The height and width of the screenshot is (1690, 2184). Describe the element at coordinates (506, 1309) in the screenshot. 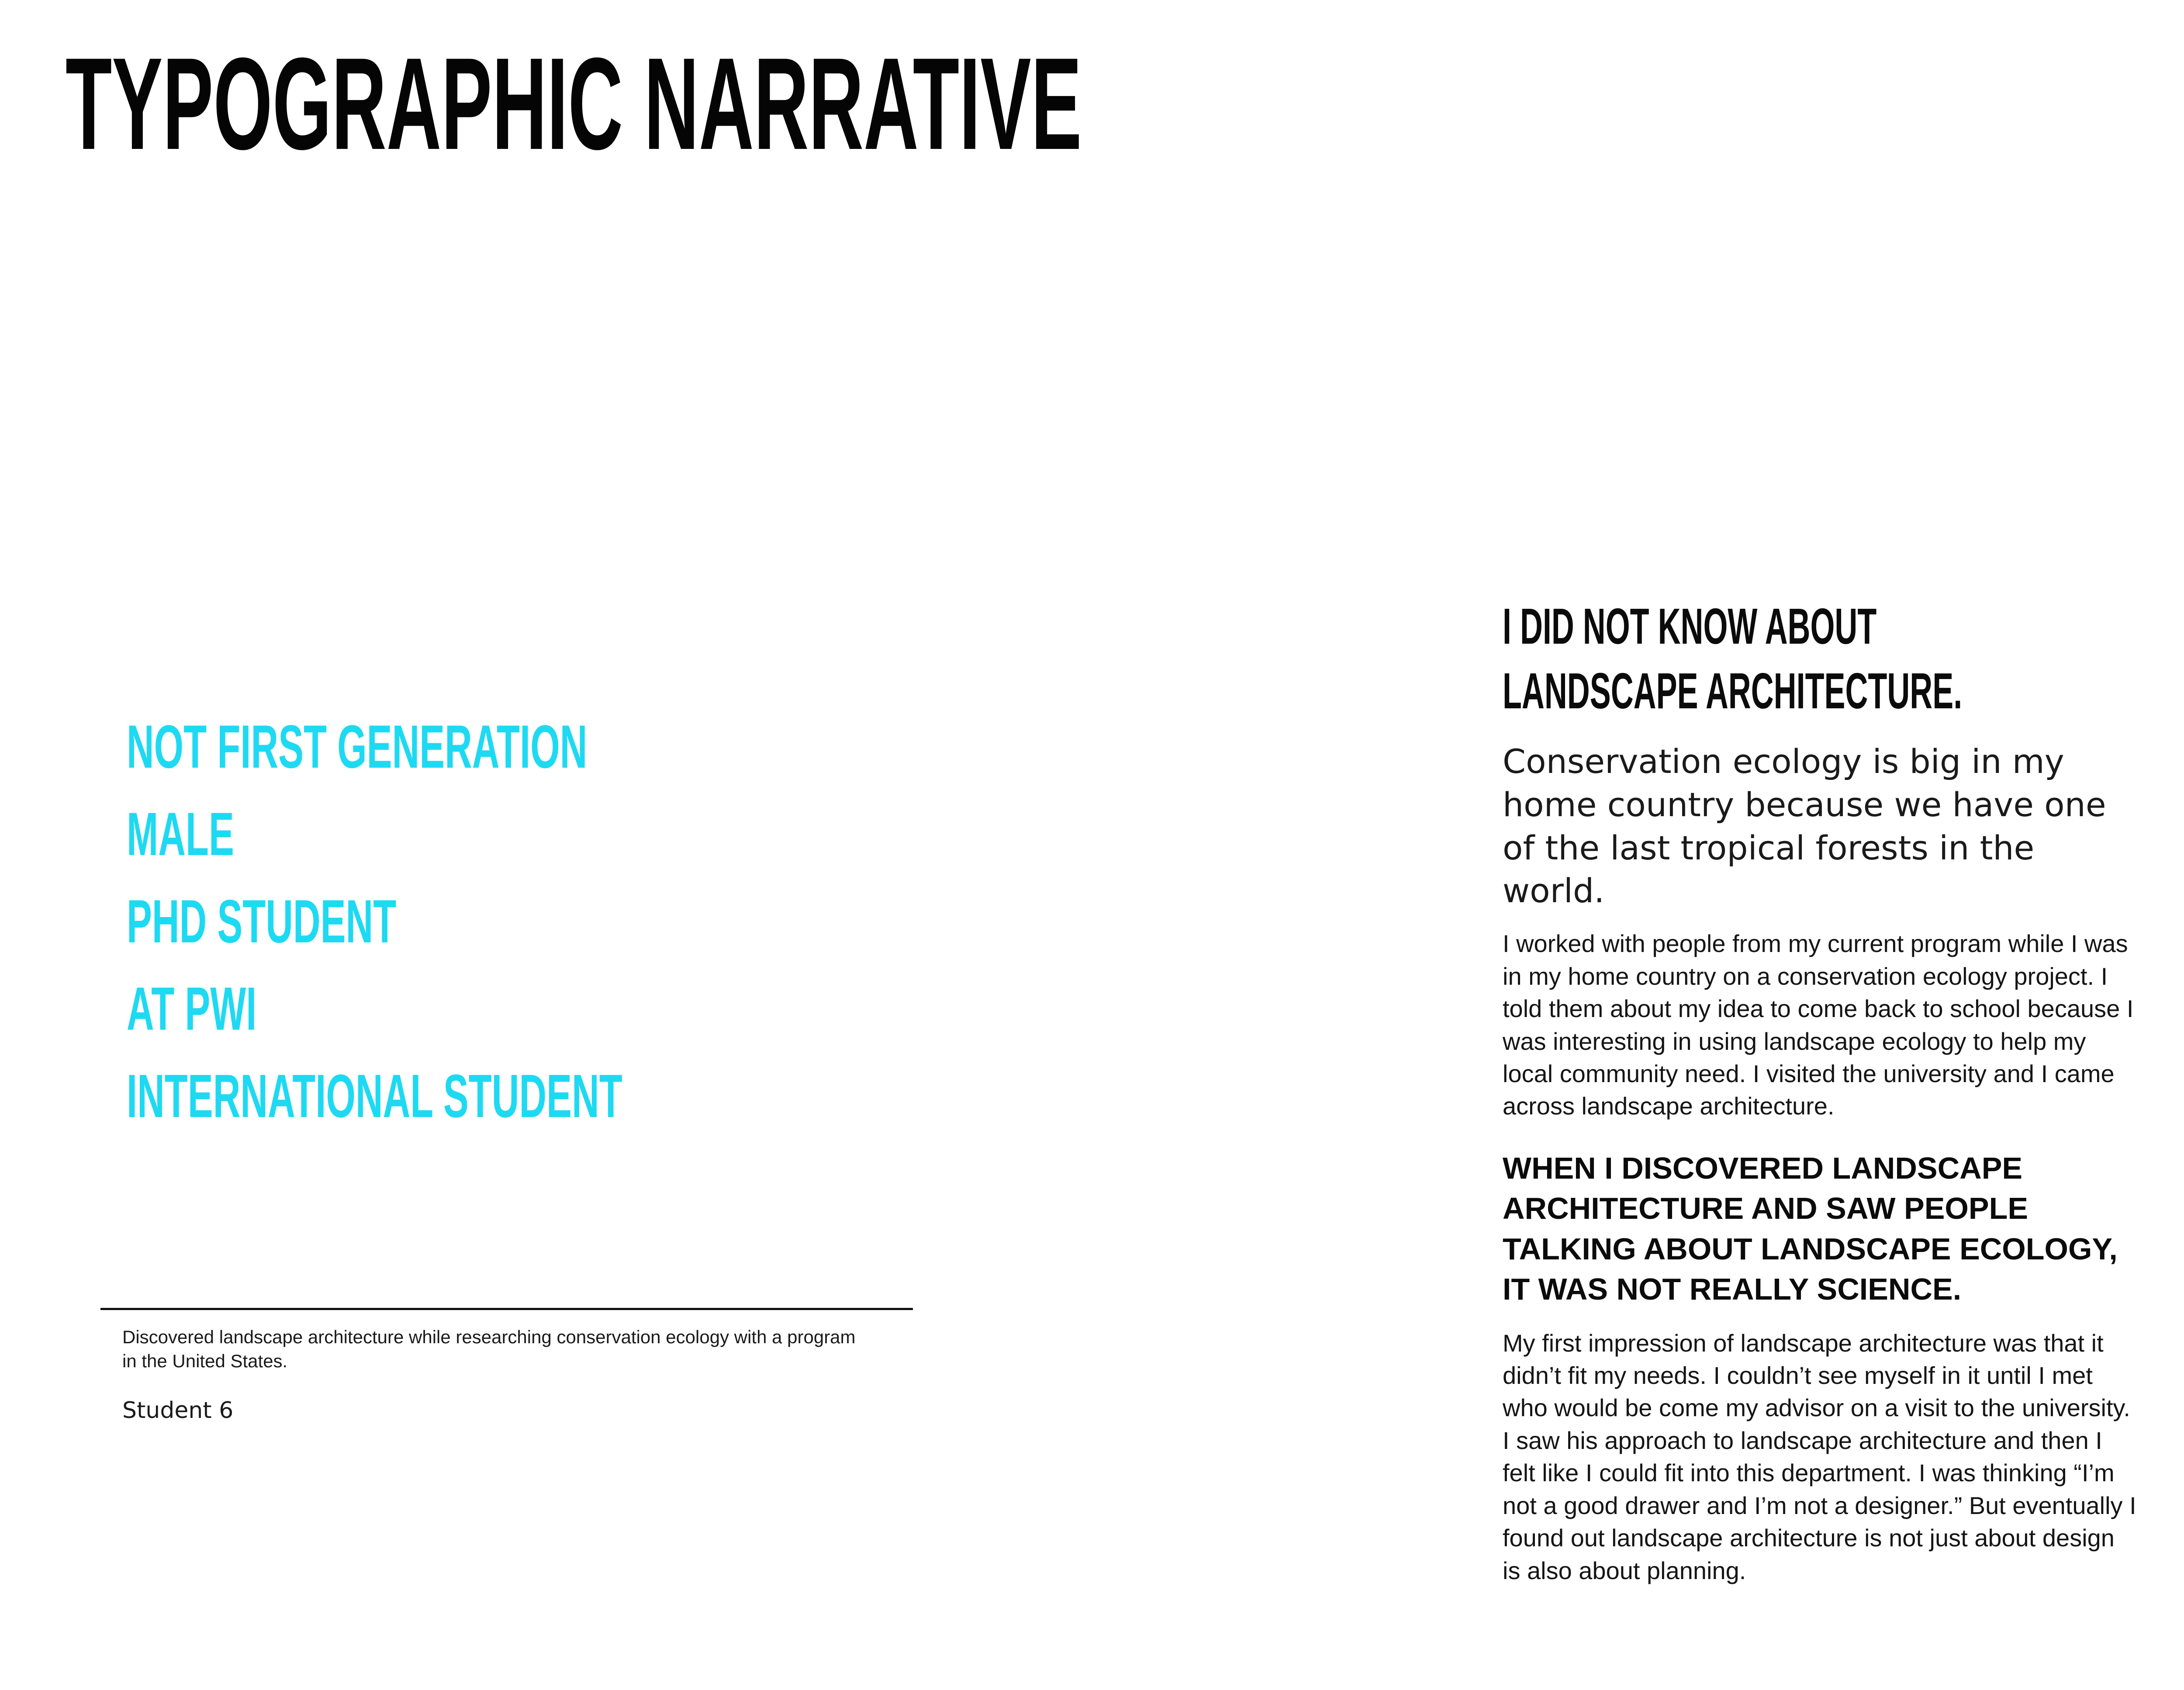

I see `divider-rule` at that location.